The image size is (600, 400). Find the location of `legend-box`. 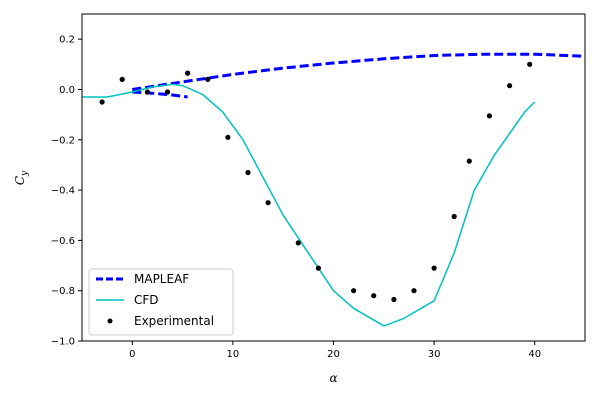

legend-box is located at coordinates (161, 302).